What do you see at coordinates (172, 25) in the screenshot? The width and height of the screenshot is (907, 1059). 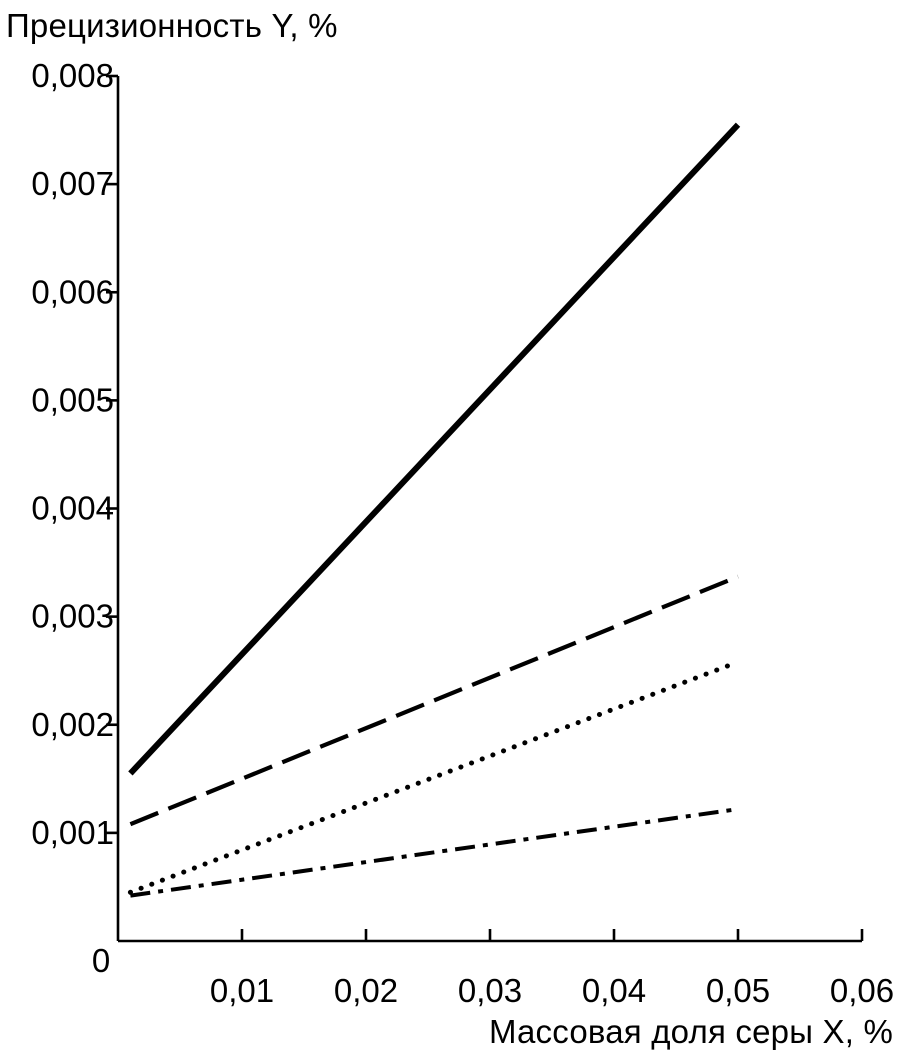 I see `y-axis-title: Прецизионность Y, %` at bounding box center [172, 25].